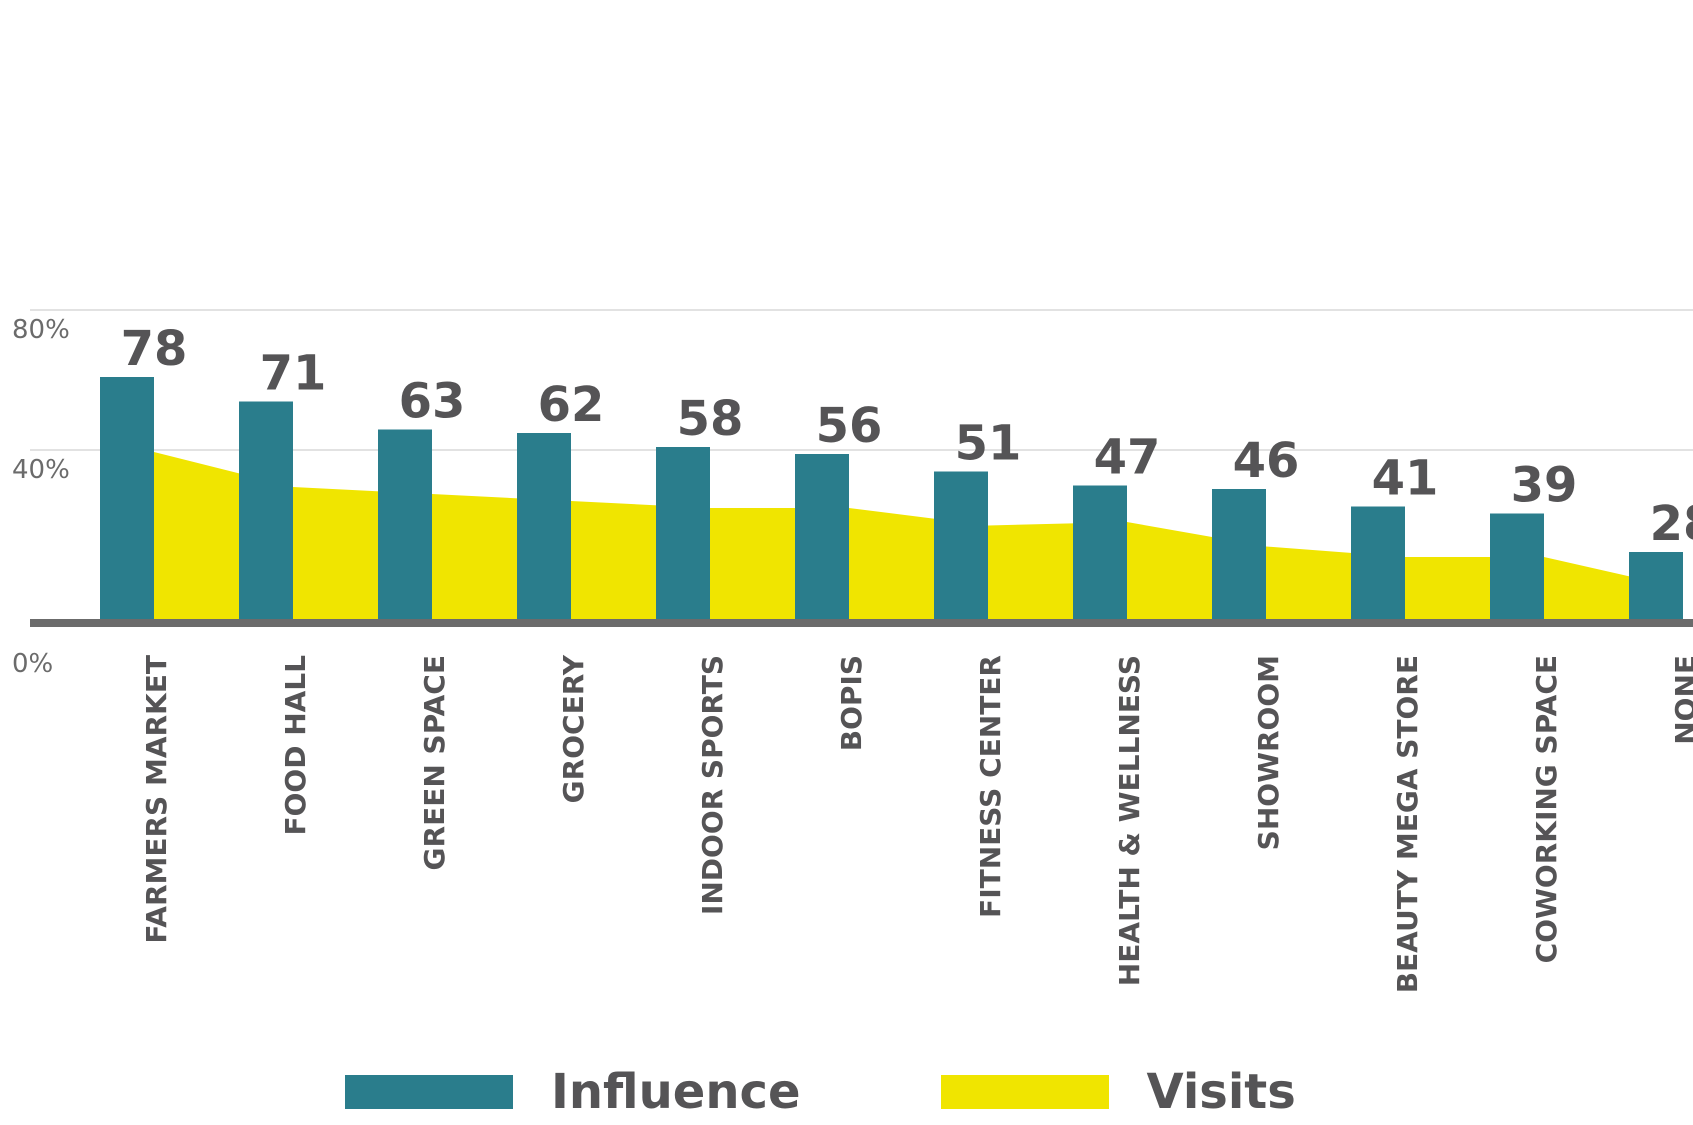  What do you see at coordinates (1127, 458) in the screenshot?
I see `bar-value-label: 47` at bounding box center [1127, 458].